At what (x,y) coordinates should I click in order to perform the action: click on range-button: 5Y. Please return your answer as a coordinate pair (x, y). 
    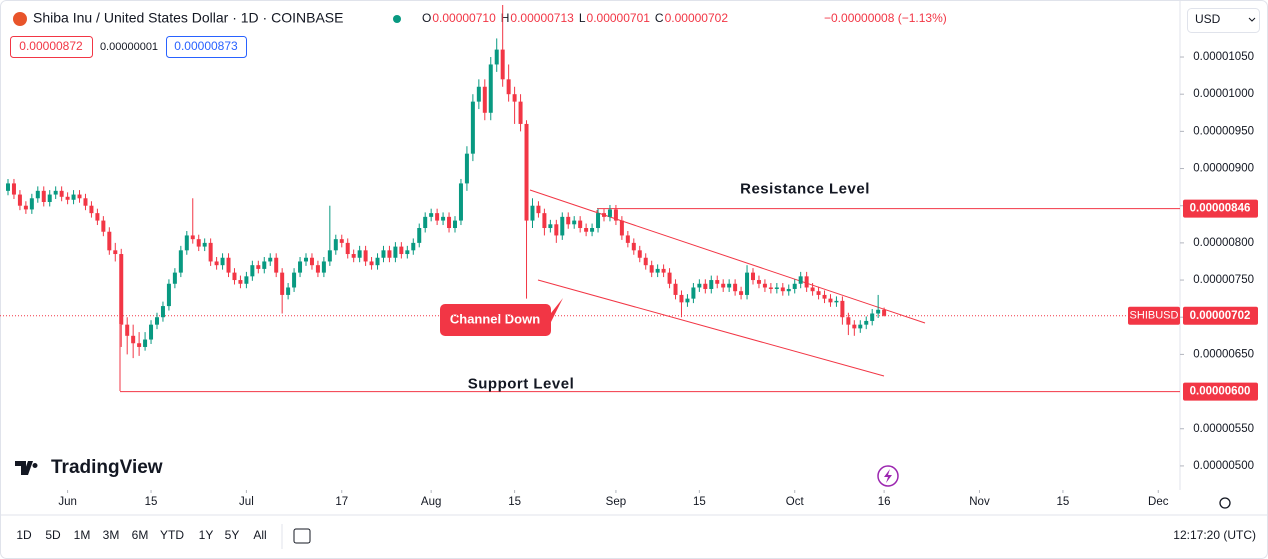
    Looking at the image, I should click on (232, 535).